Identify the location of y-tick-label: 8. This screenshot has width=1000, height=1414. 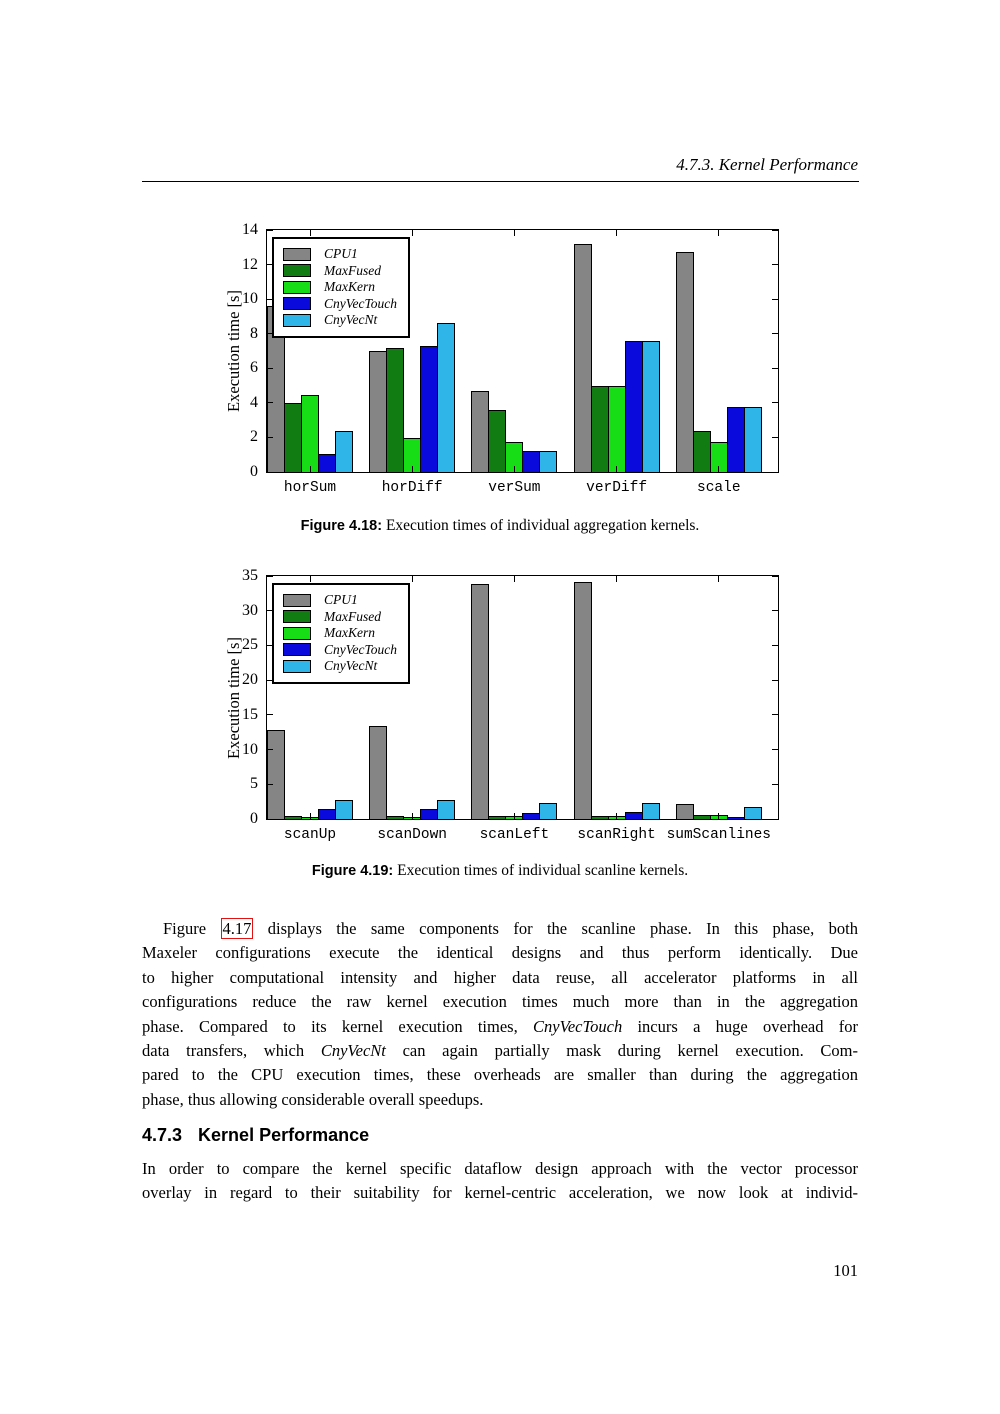
(254, 333).